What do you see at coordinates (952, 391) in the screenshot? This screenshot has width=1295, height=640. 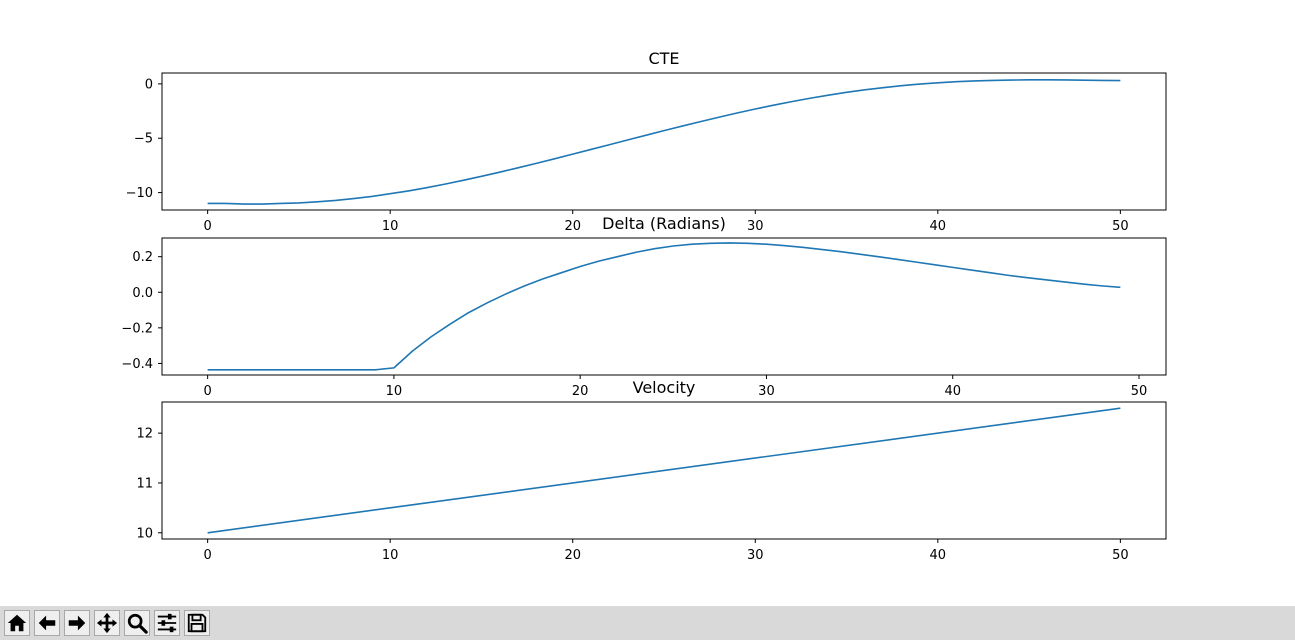 I see `delta-x-tick-label: 40` at bounding box center [952, 391].